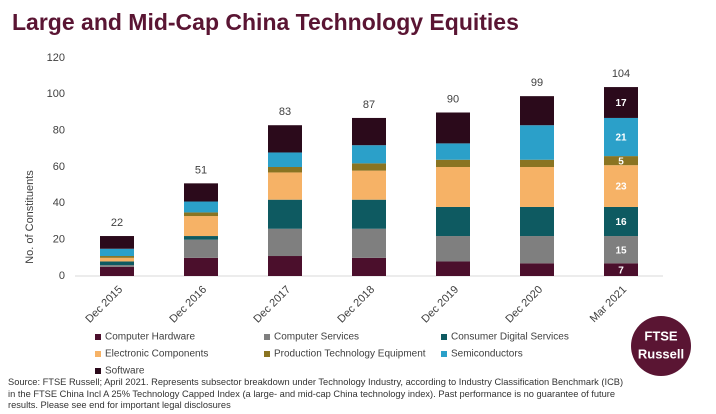  I want to click on x-tick-label: Dec 2020, so click(524, 305).